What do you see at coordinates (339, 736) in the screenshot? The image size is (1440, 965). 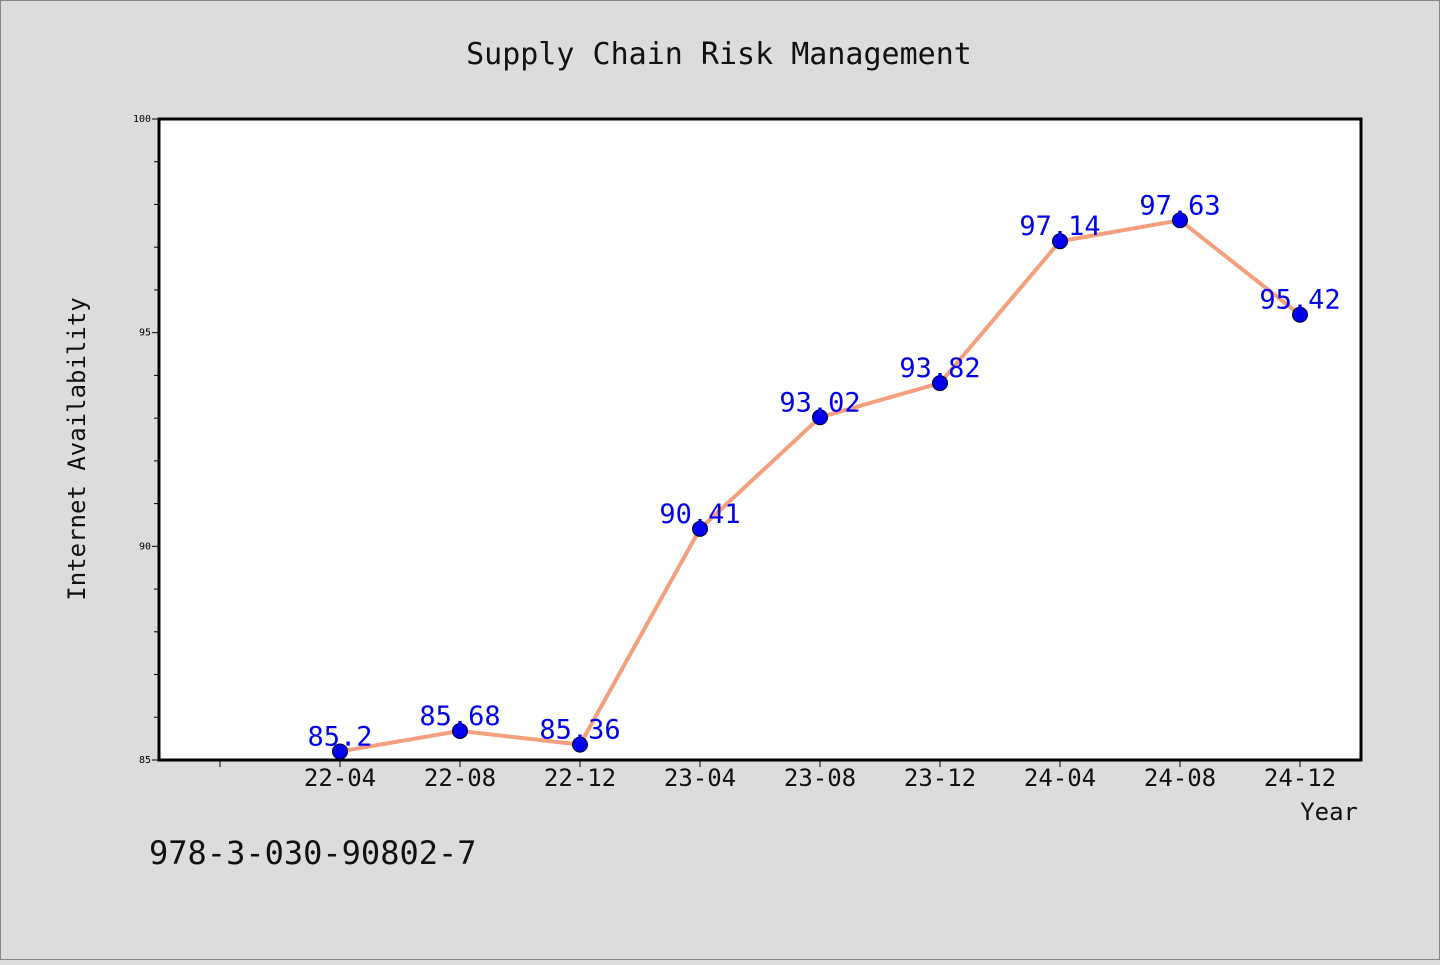 I see `data-label: 85.2` at bounding box center [339, 736].